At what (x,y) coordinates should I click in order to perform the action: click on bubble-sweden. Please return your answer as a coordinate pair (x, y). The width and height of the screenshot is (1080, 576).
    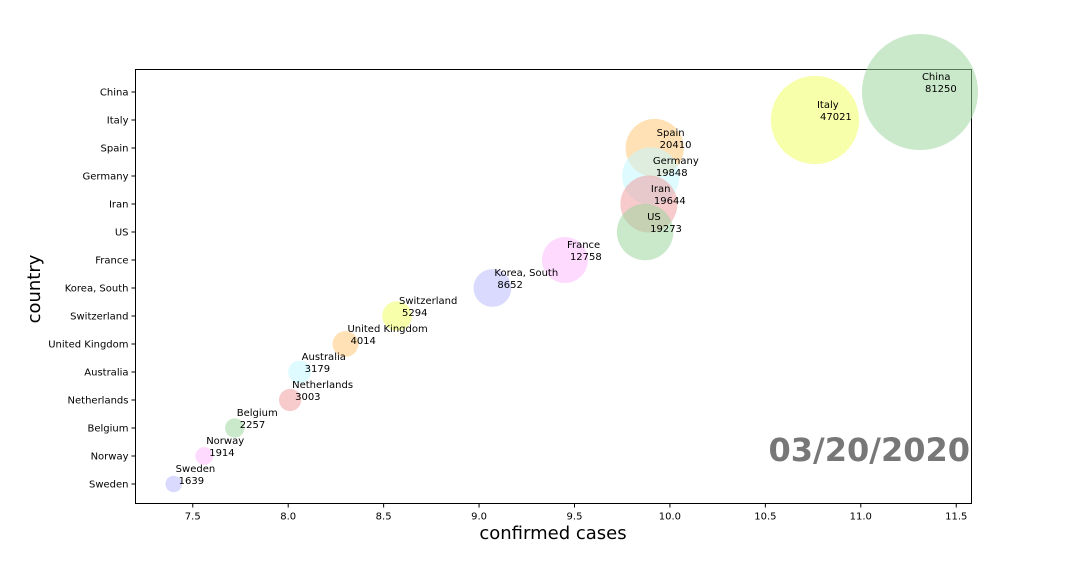
    Looking at the image, I should click on (173, 484).